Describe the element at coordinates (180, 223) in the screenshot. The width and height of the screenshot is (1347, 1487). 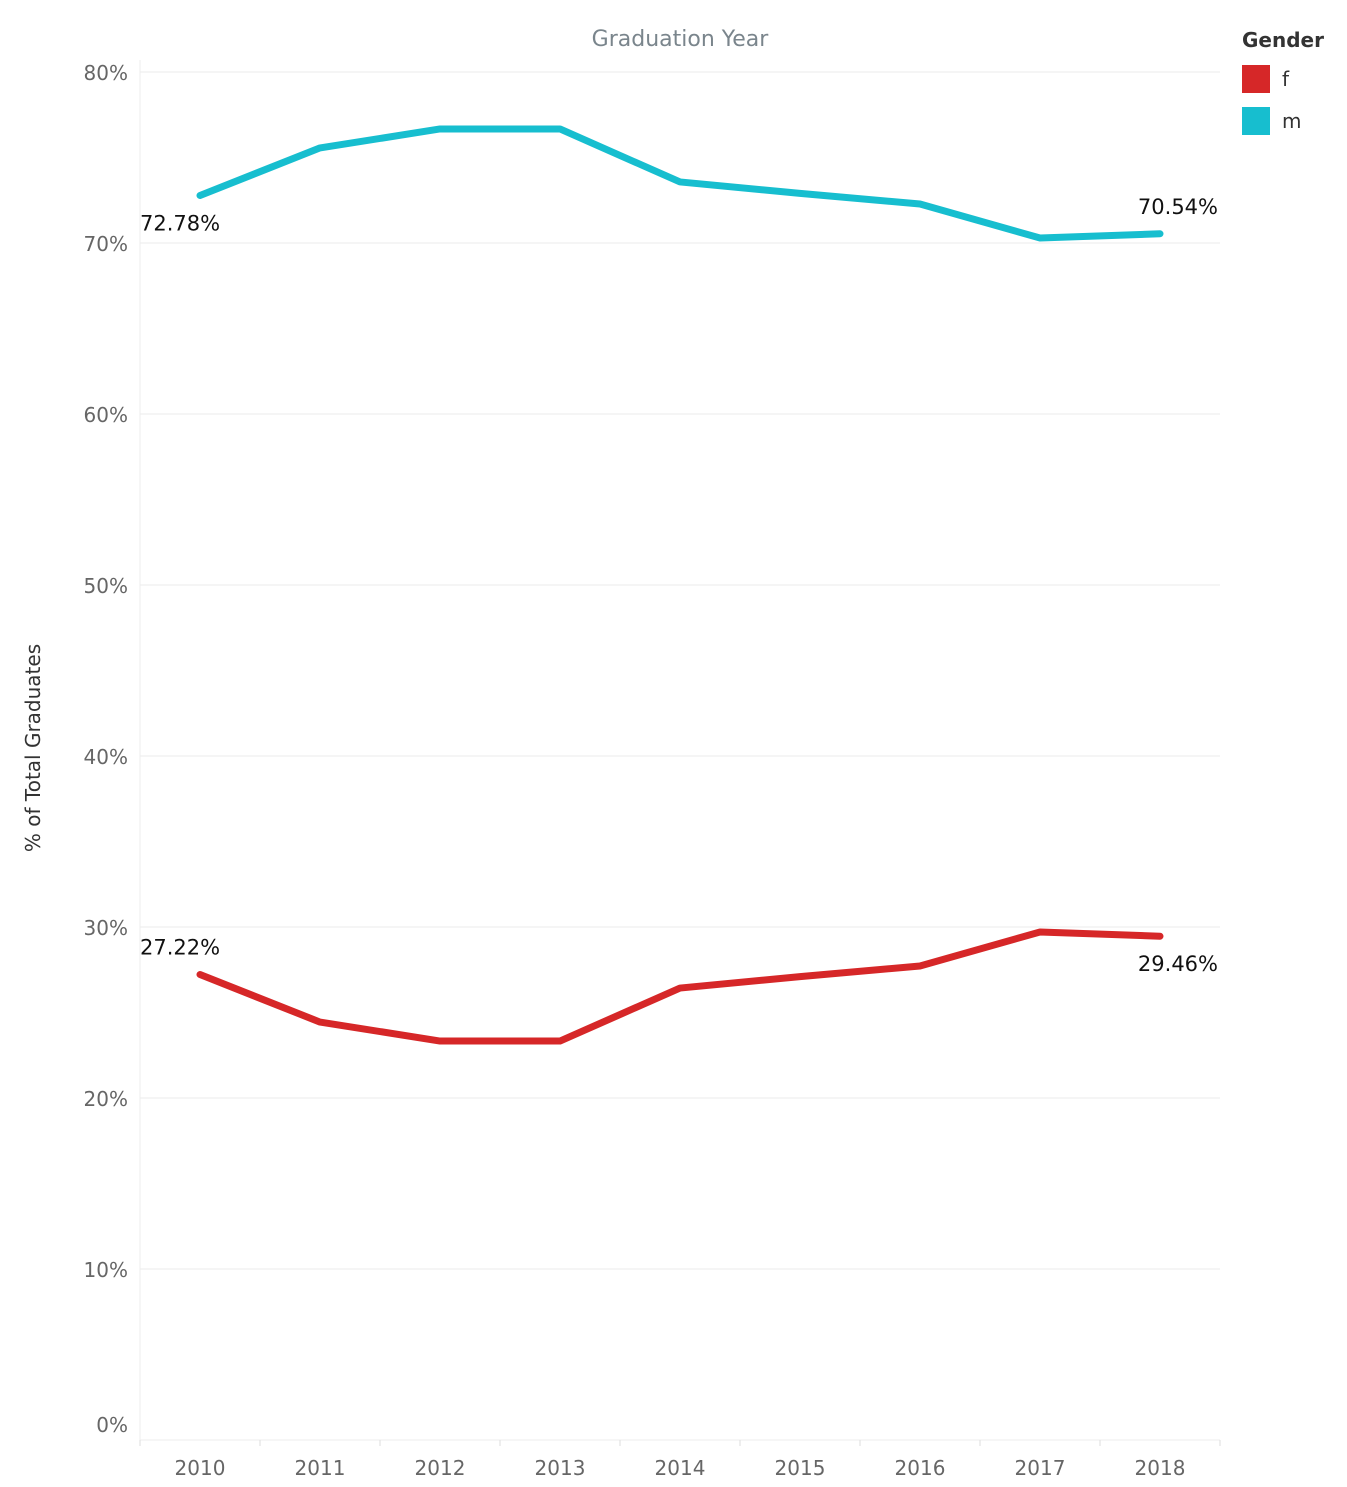
I see `data-label-m-first: 72.78%` at that location.